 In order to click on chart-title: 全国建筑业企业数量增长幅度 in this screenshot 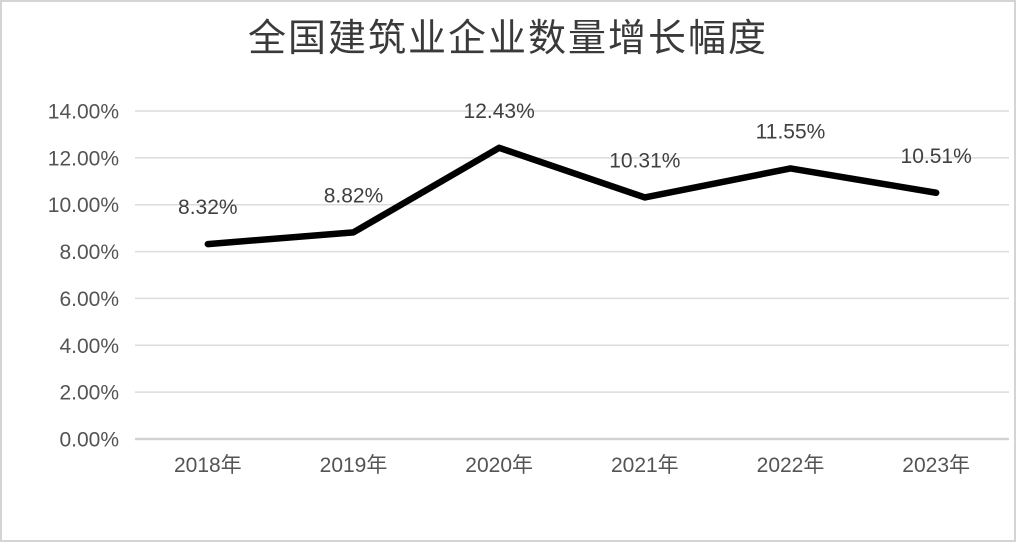, I will do `click(507, 39)`.